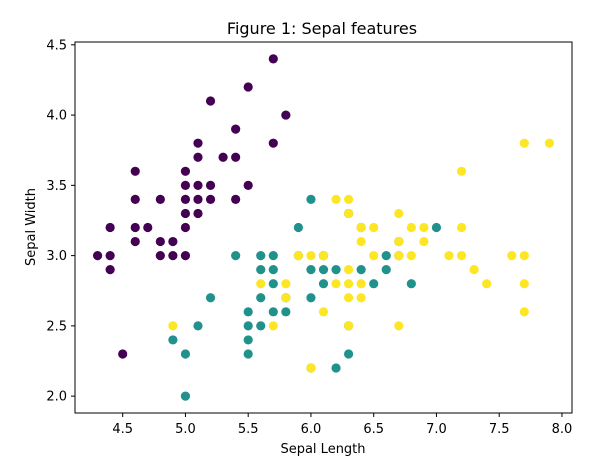  Describe the element at coordinates (122, 429) in the screenshot. I see `x-tick-label: 4.5` at that location.